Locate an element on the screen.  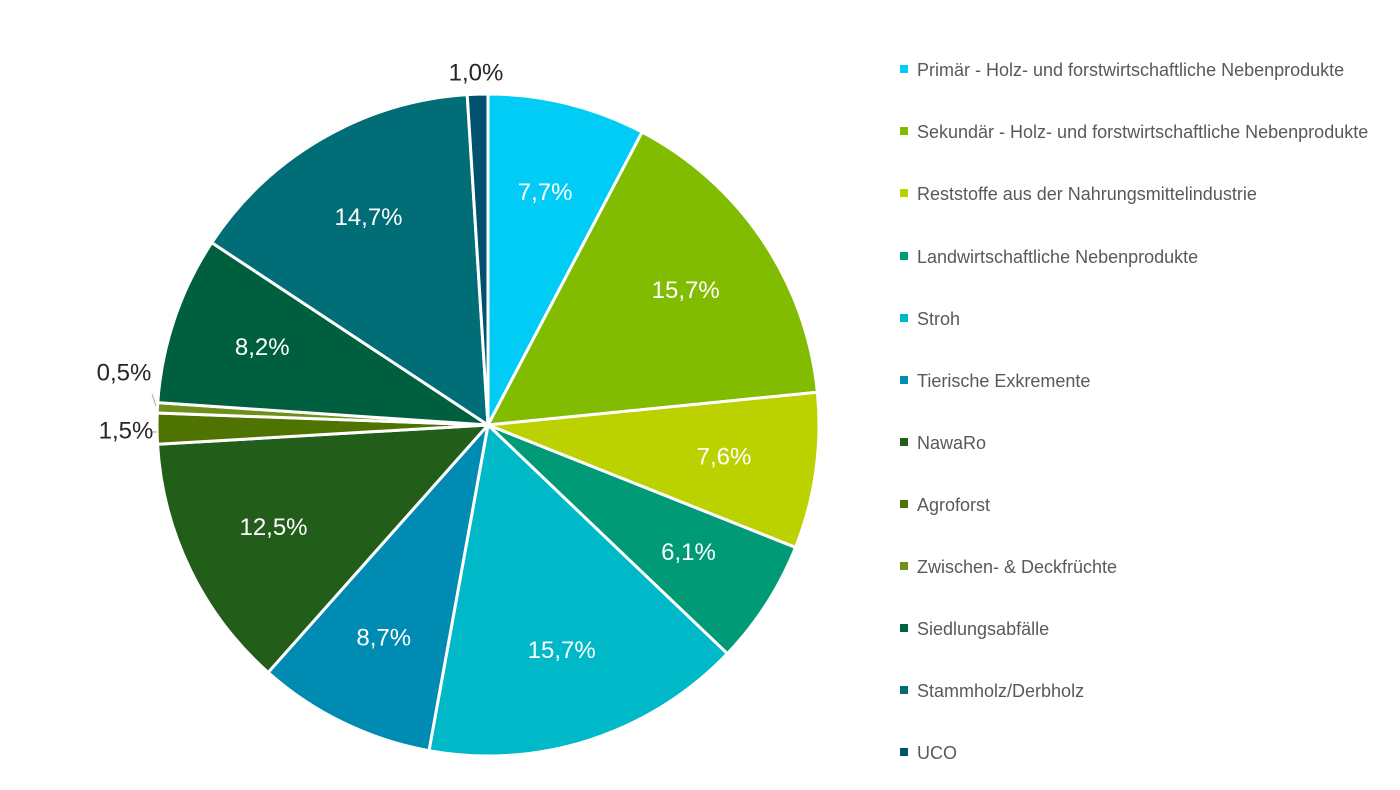
legend-item: Stammholz/Derbholz is located at coordinates (1140, 691).